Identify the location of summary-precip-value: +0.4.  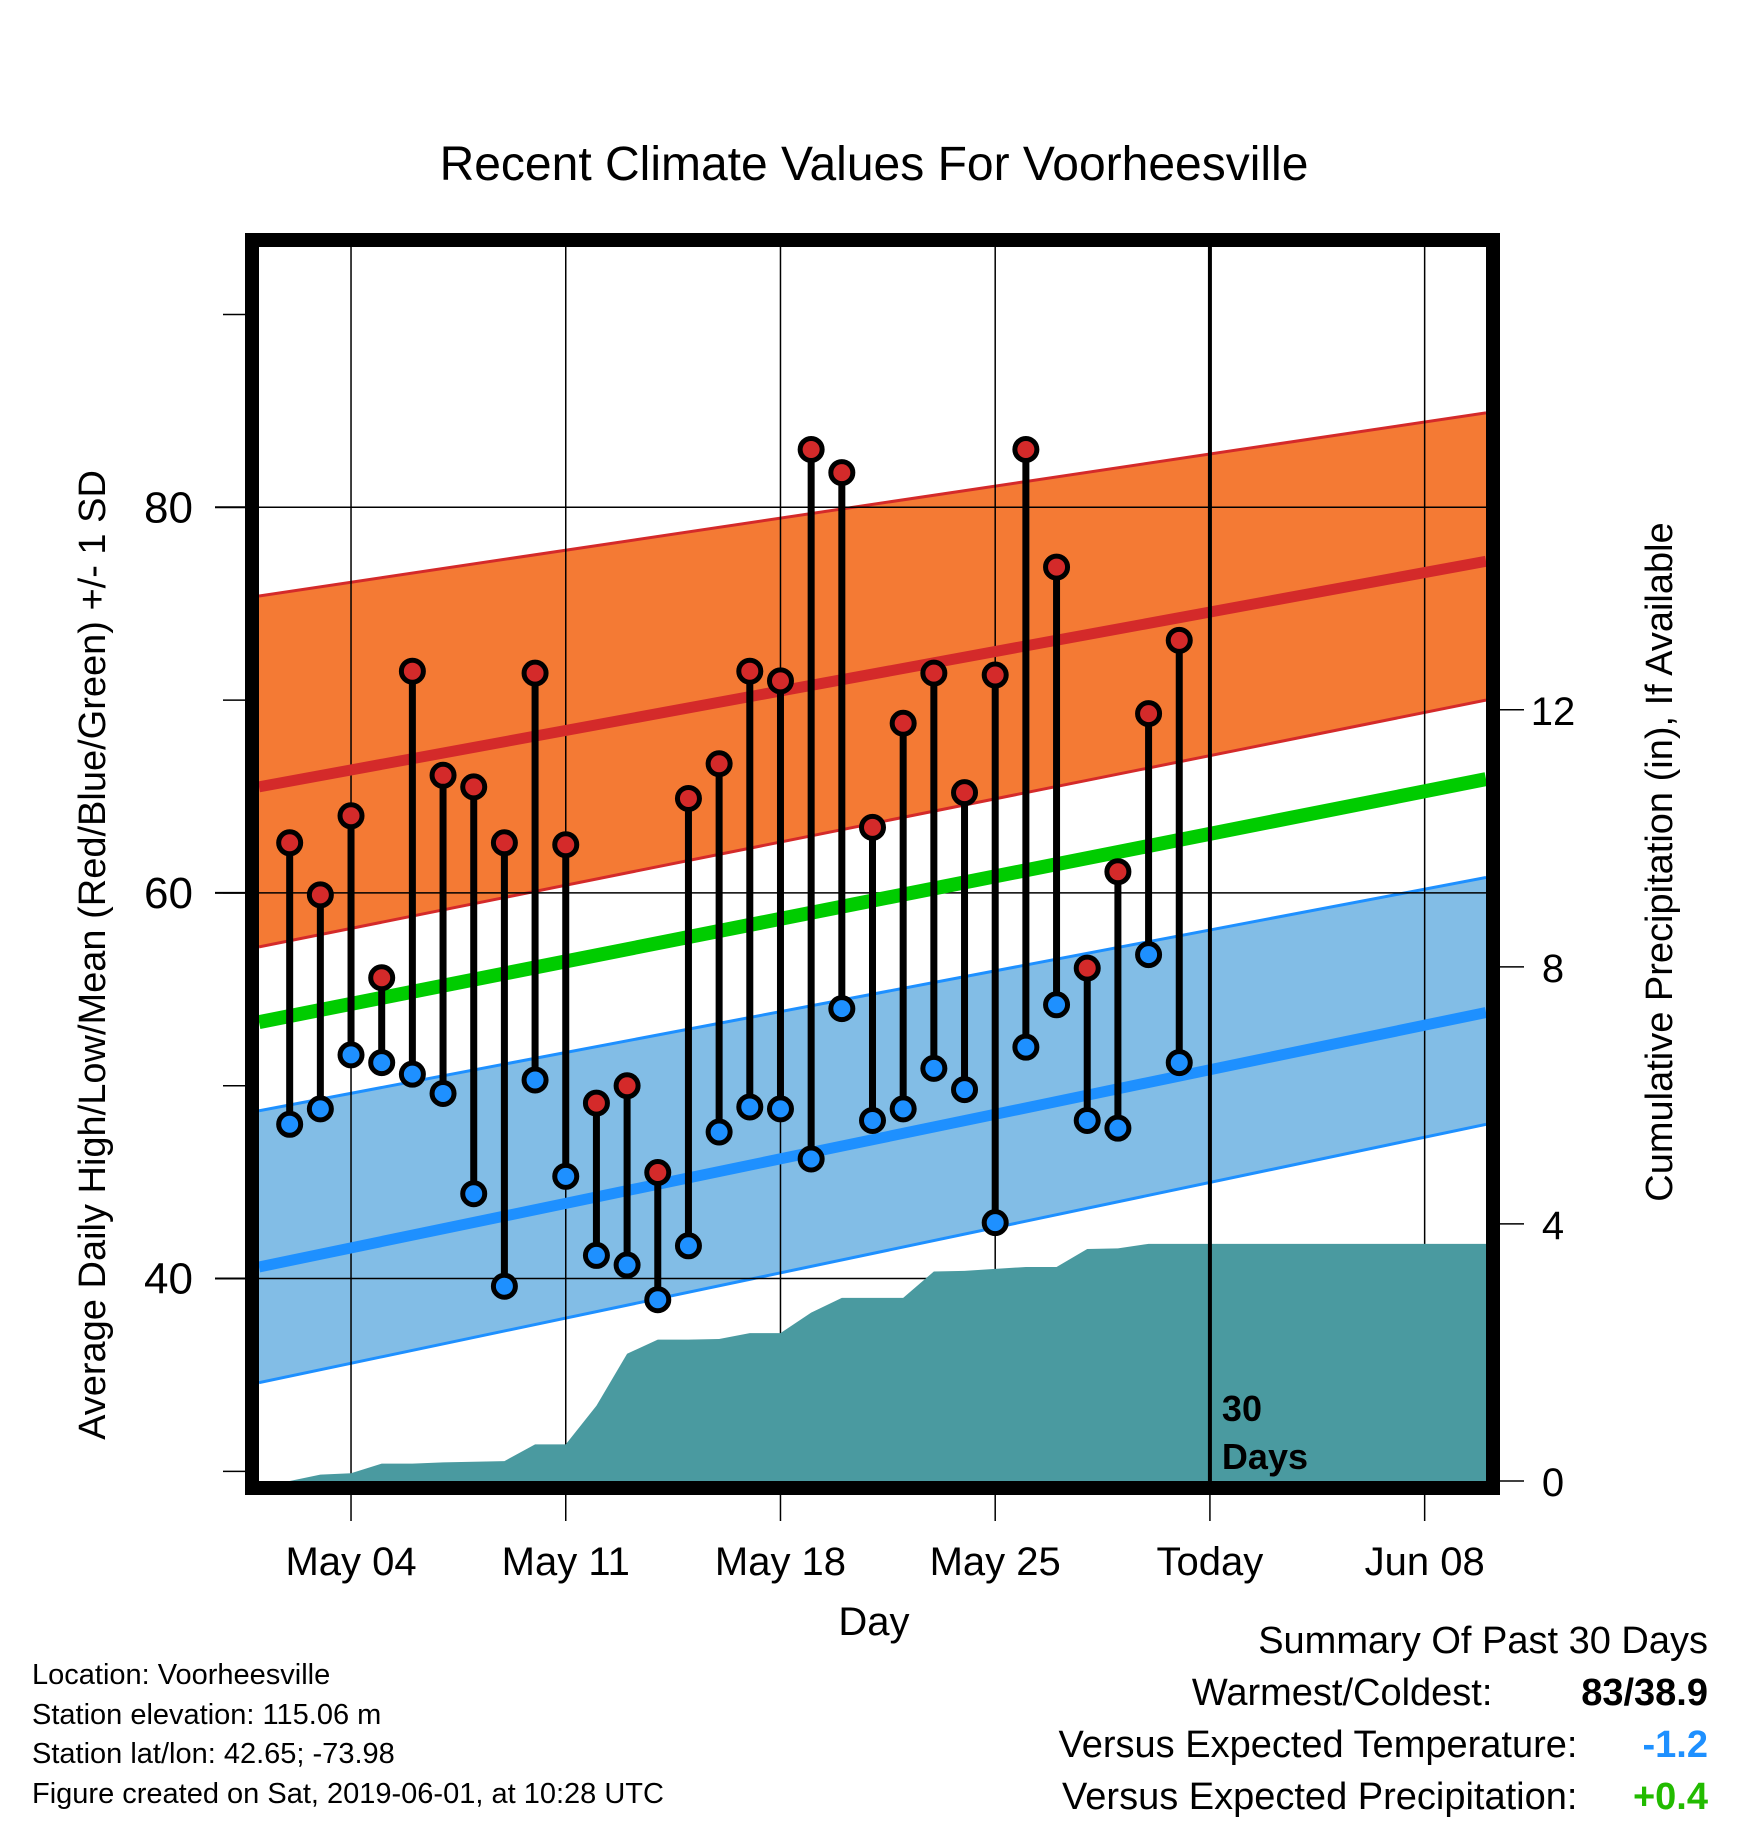
(1670, 1797).